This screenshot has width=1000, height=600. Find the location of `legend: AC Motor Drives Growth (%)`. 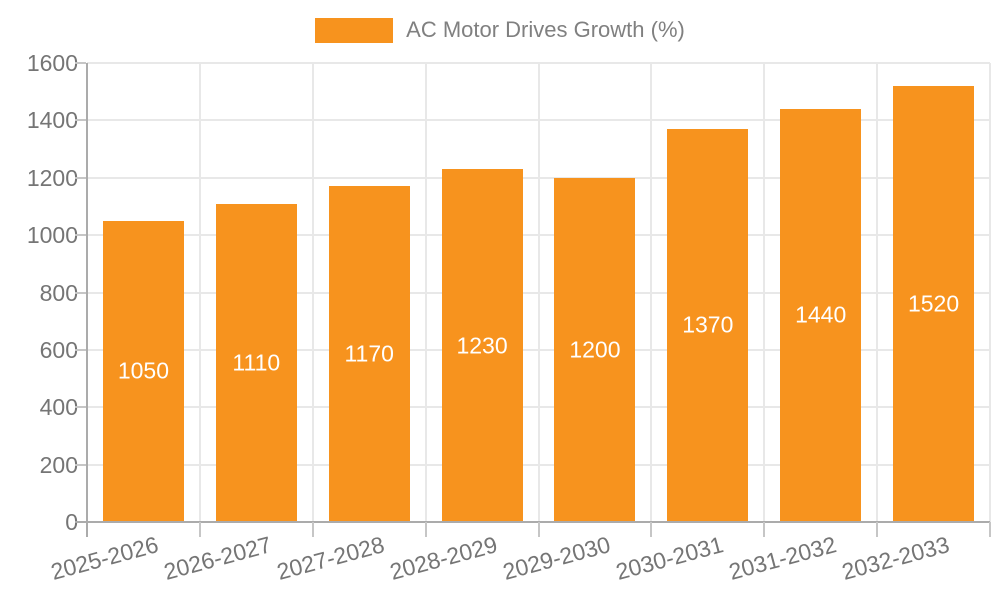

legend: AC Motor Drives Growth (%) is located at coordinates (500, 30).